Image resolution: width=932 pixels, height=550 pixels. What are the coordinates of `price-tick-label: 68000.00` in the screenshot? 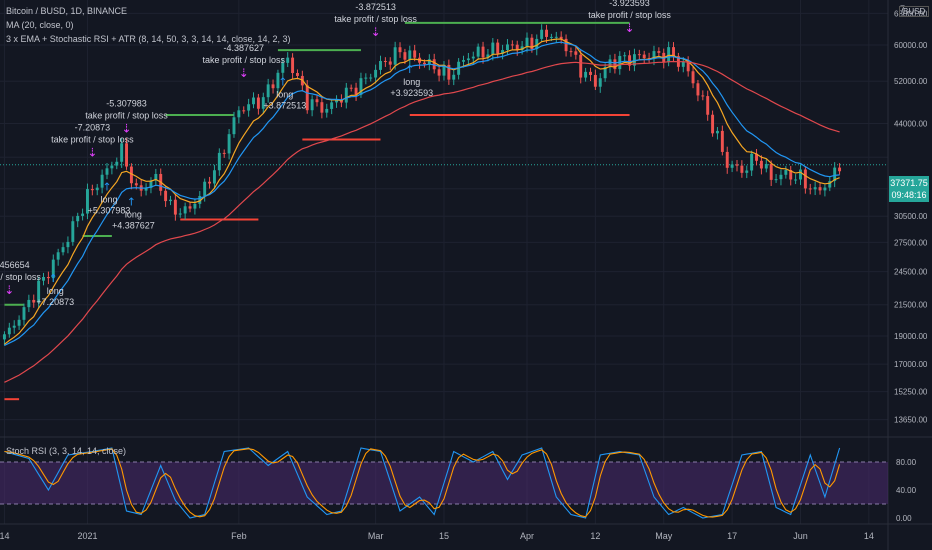 It's located at (911, 13).